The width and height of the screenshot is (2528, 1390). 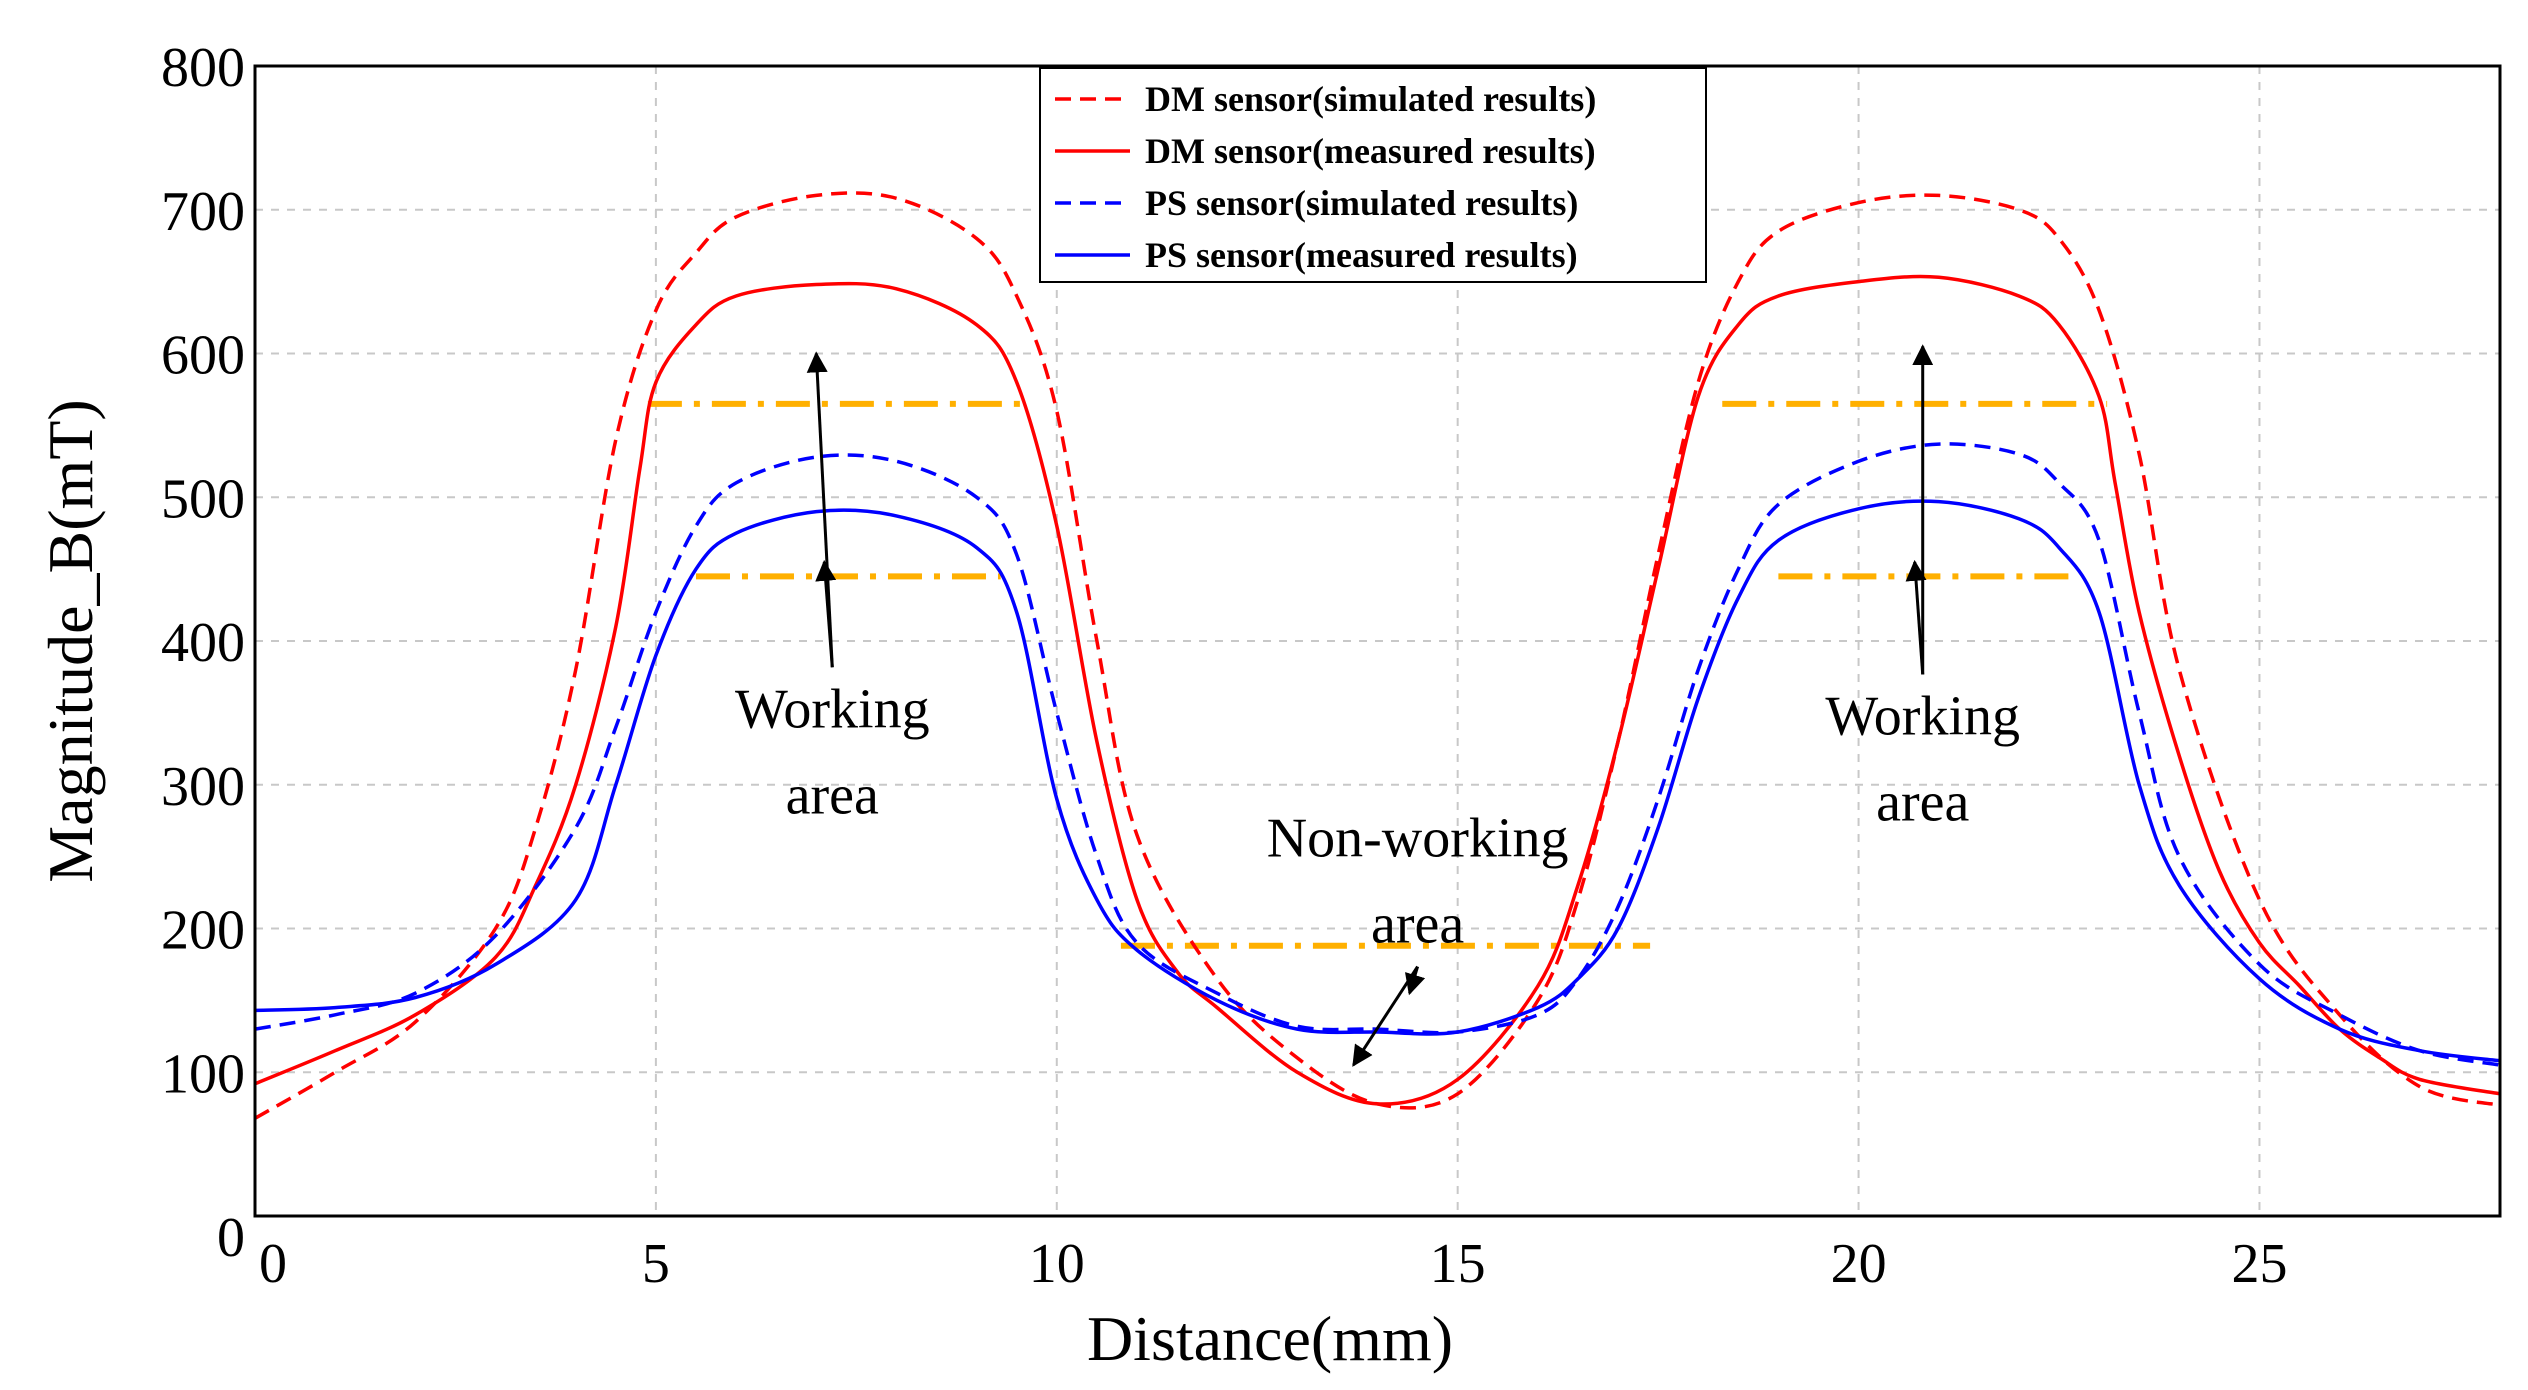 I want to click on annotation-text: Non-working, so click(x=1418, y=839).